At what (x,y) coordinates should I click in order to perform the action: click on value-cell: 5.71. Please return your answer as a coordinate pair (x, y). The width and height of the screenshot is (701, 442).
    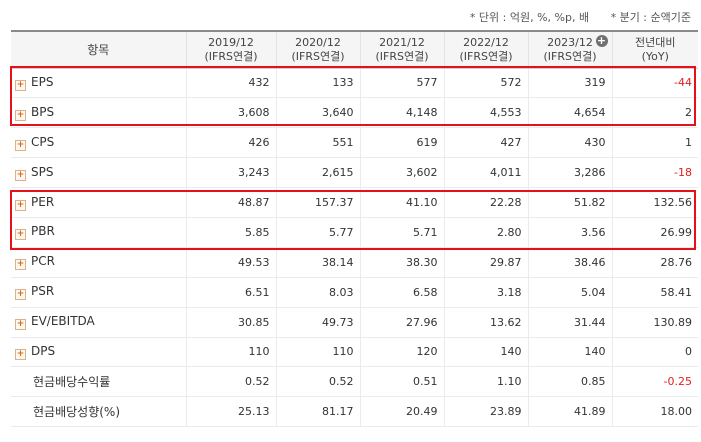
    Looking at the image, I should click on (401, 232).